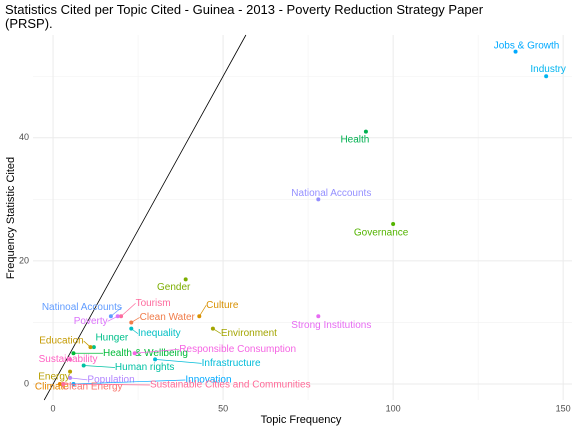 The width and height of the screenshot is (576, 432). I want to click on y-tick-label: 0, so click(26, 383).